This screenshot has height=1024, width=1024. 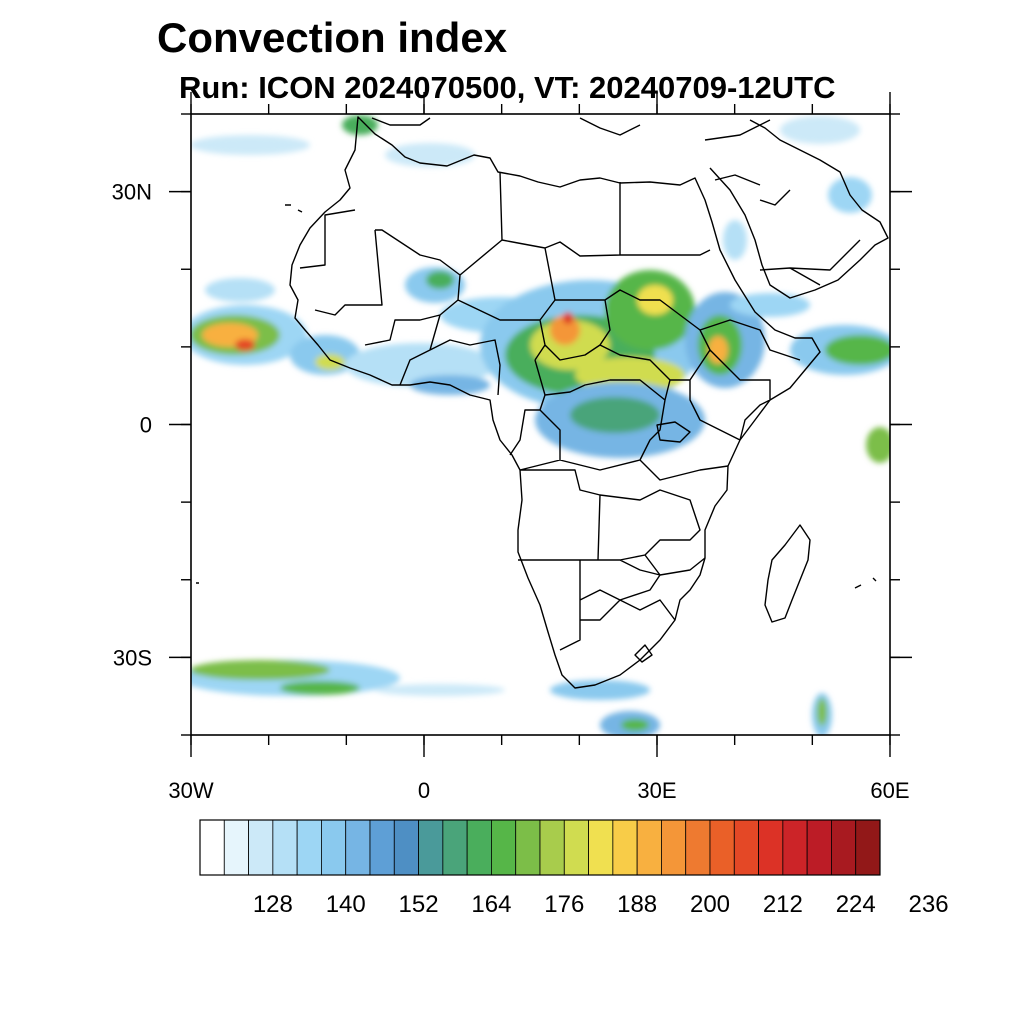 What do you see at coordinates (856, 904) in the screenshot?
I see `colorbar-label: 224` at bounding box center [856, 904].